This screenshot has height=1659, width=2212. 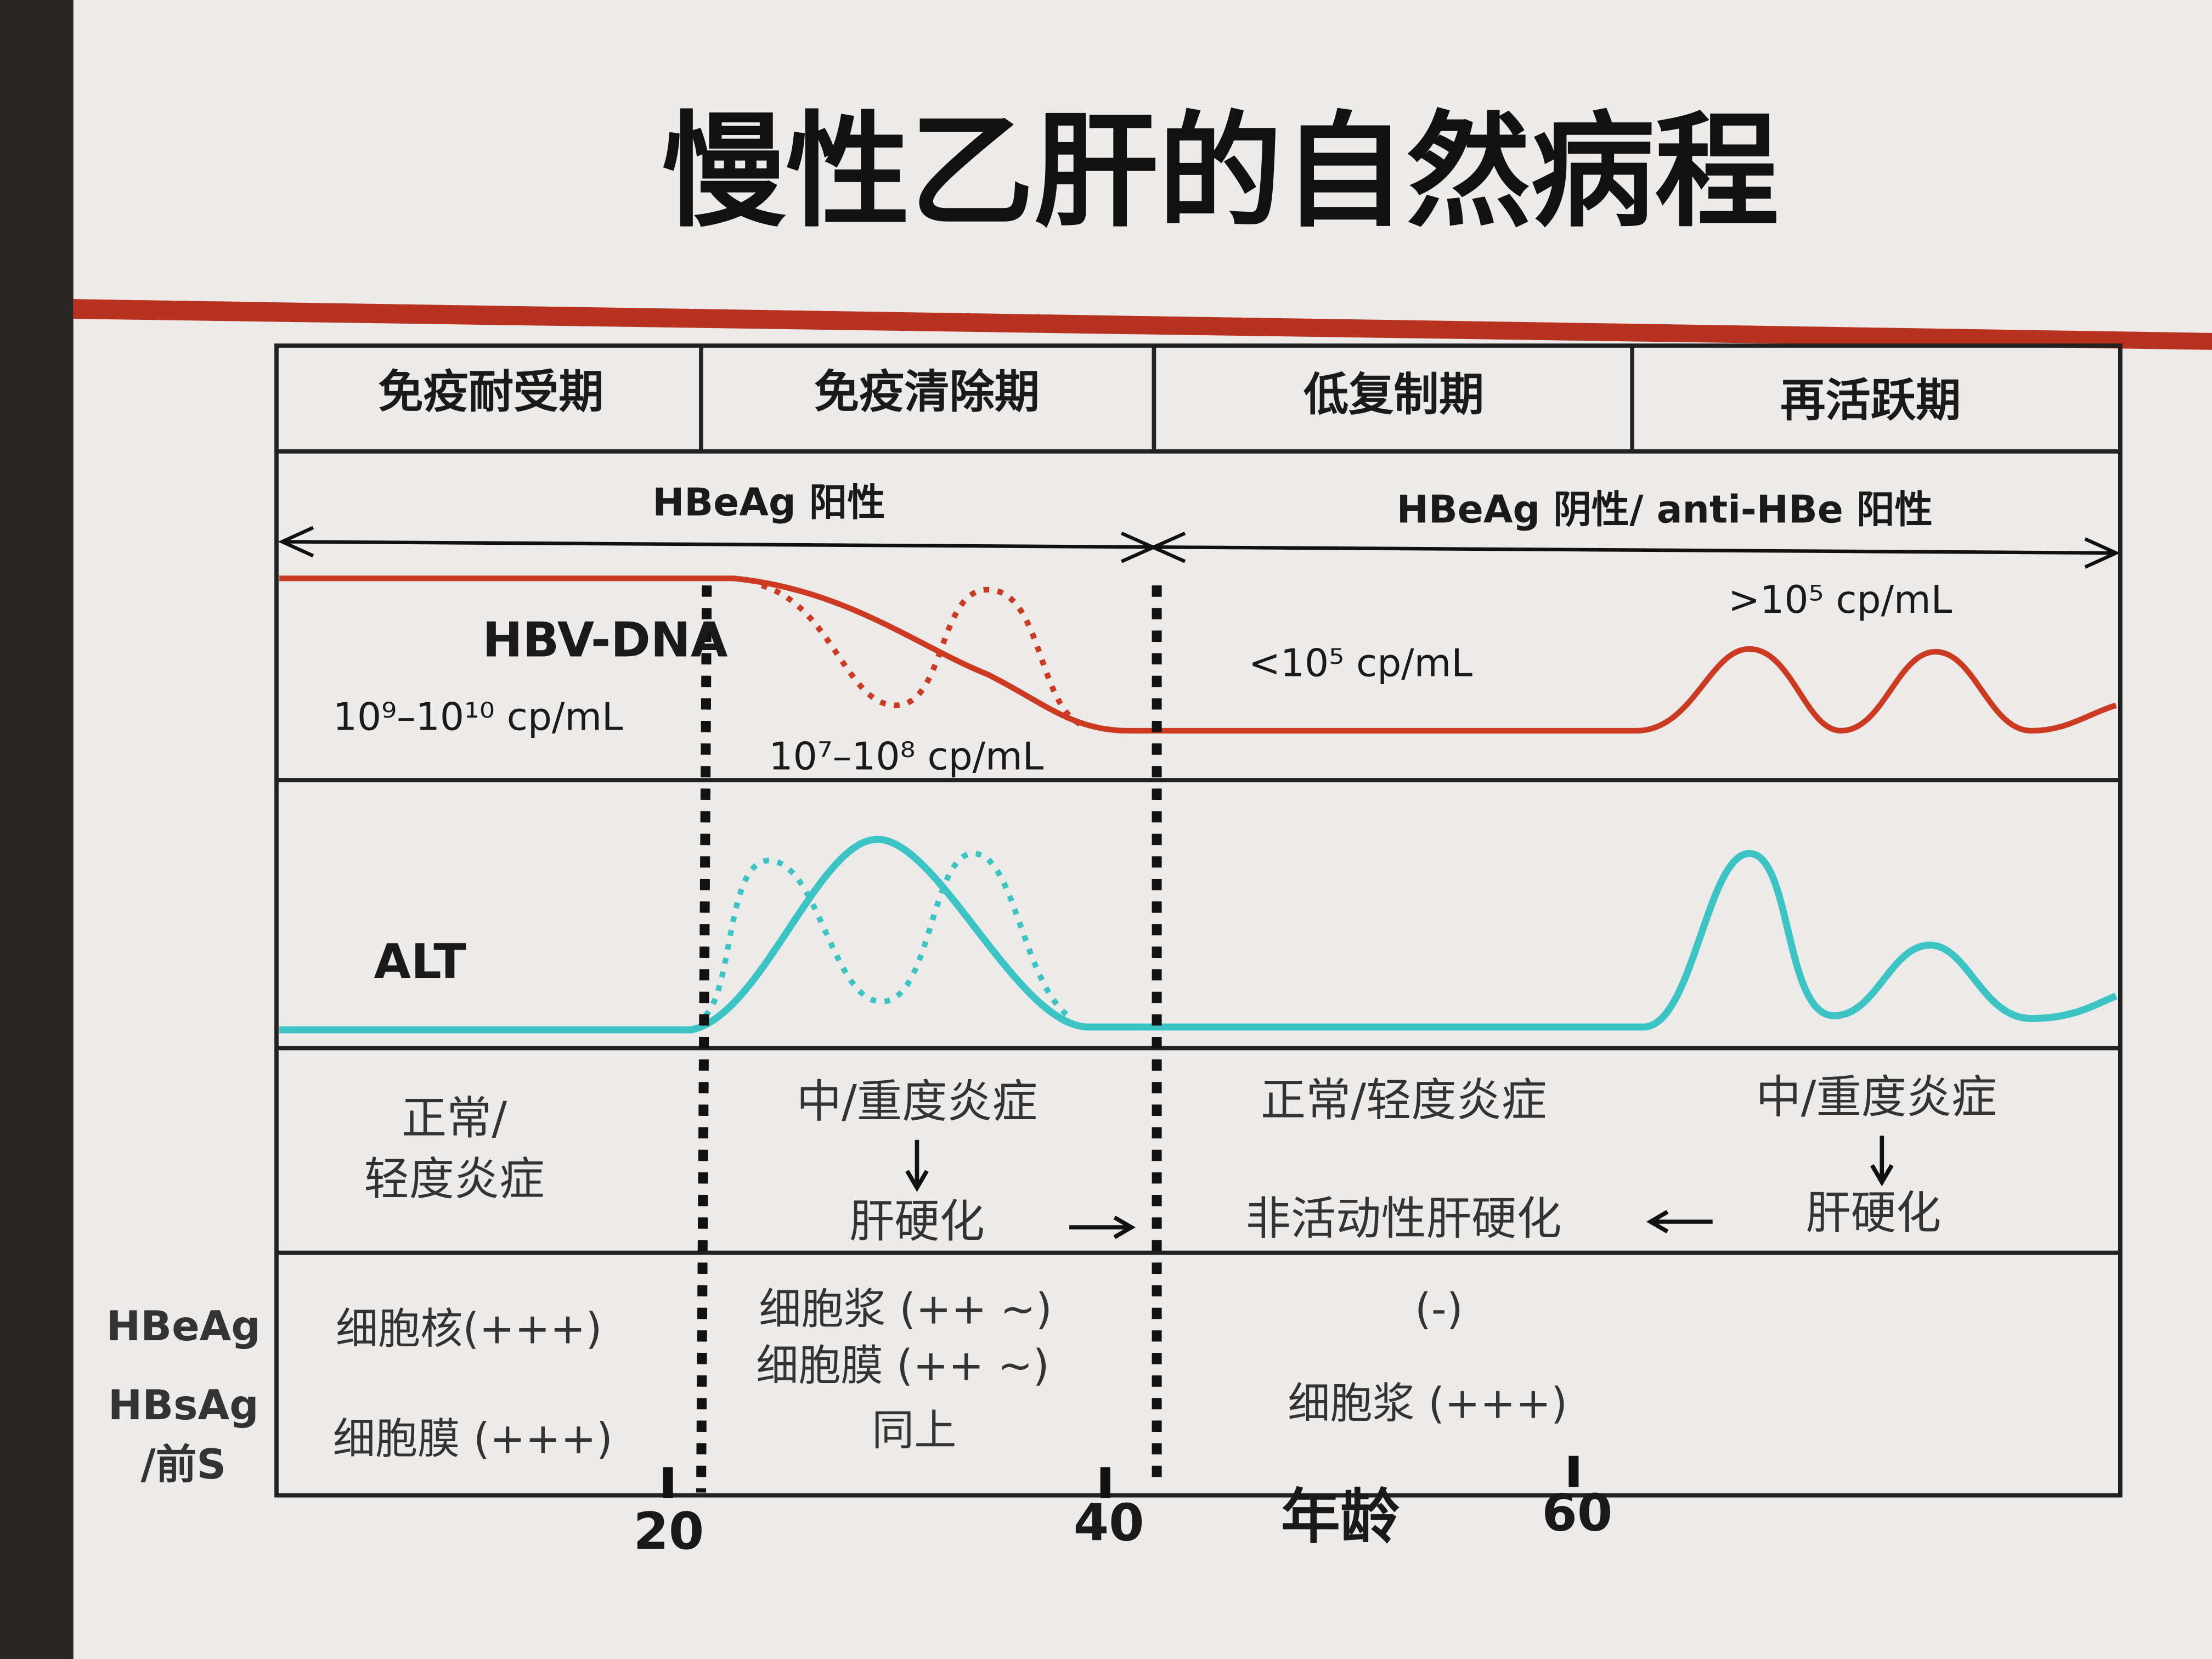 What do you see at coordinates (902, 1365) in the screenshot?
I see `staining-text: 细胞膜 (++ ~)` at bounding box center [902, 1365].